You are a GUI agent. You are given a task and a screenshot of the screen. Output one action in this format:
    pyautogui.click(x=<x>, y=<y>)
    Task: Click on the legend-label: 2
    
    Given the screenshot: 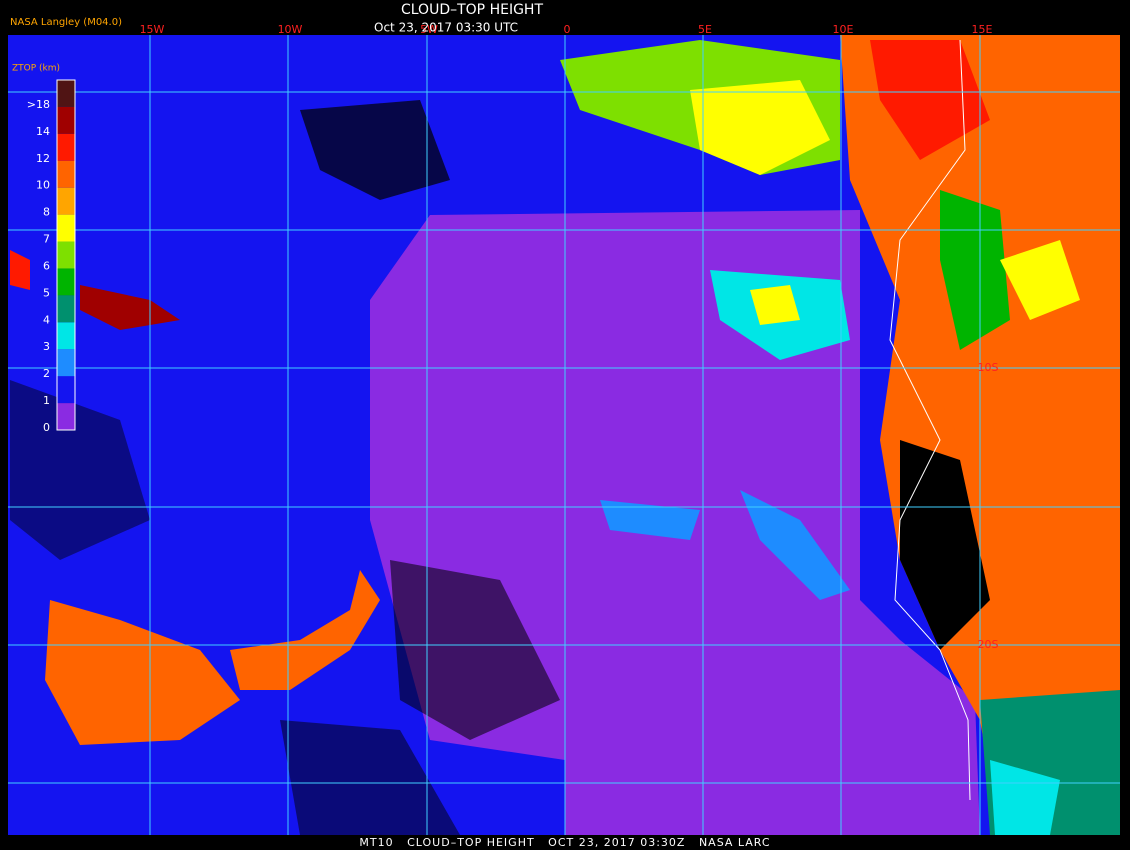 What is the action you would take?
    pyautogui.click(x=46, y=373)
    